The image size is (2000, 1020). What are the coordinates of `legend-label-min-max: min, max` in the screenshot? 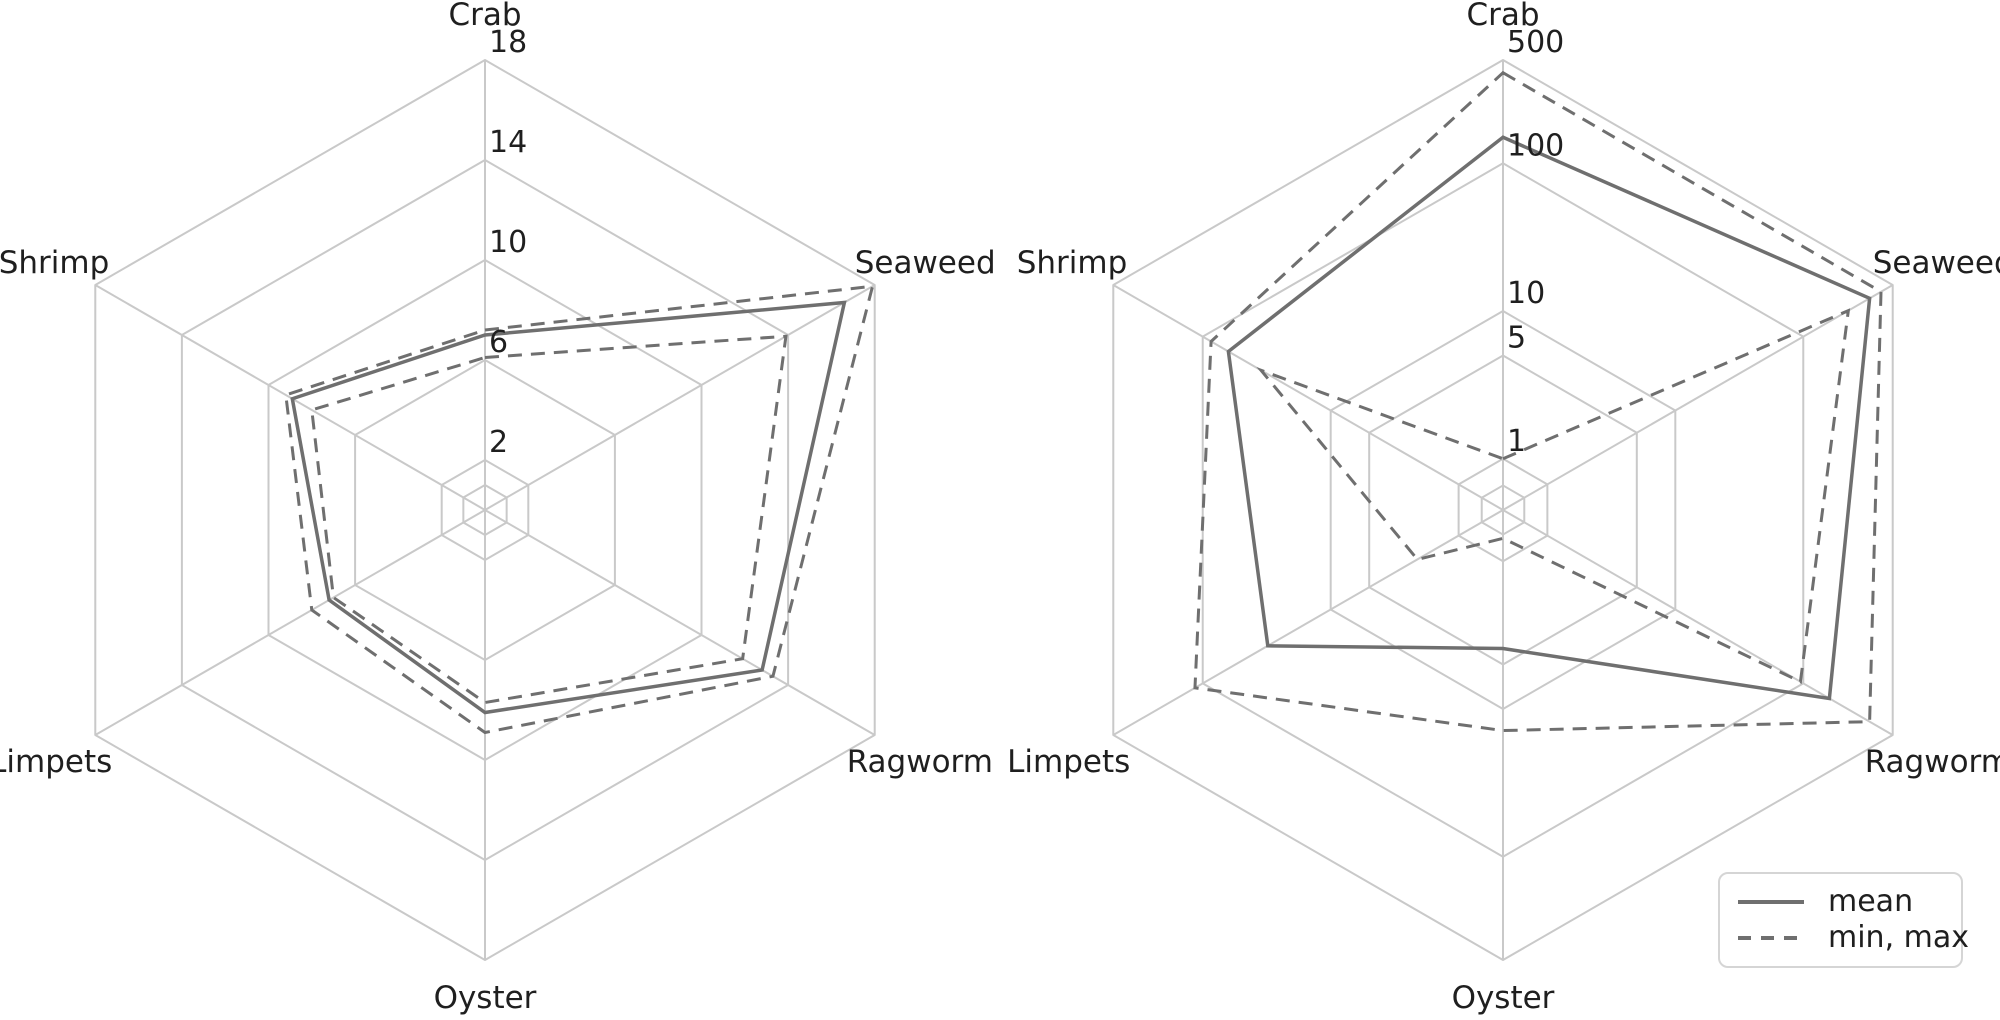 It's located at (1899, 938).